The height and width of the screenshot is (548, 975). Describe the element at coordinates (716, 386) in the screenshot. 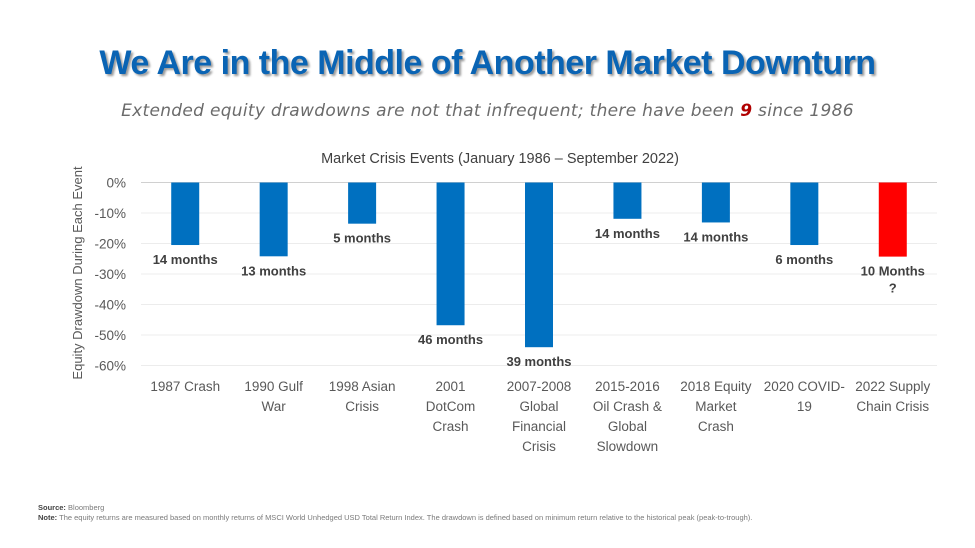

I see `x-tick-label: 2018 Equity` at that location.